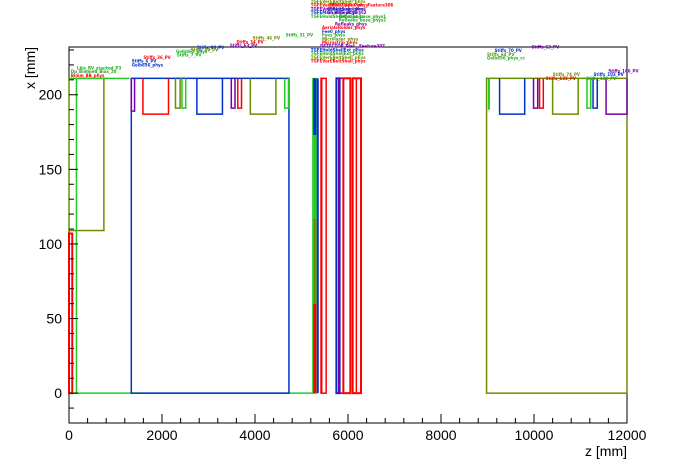  I want to click on volume-label: Microlaser_phys, so click(340, 38).